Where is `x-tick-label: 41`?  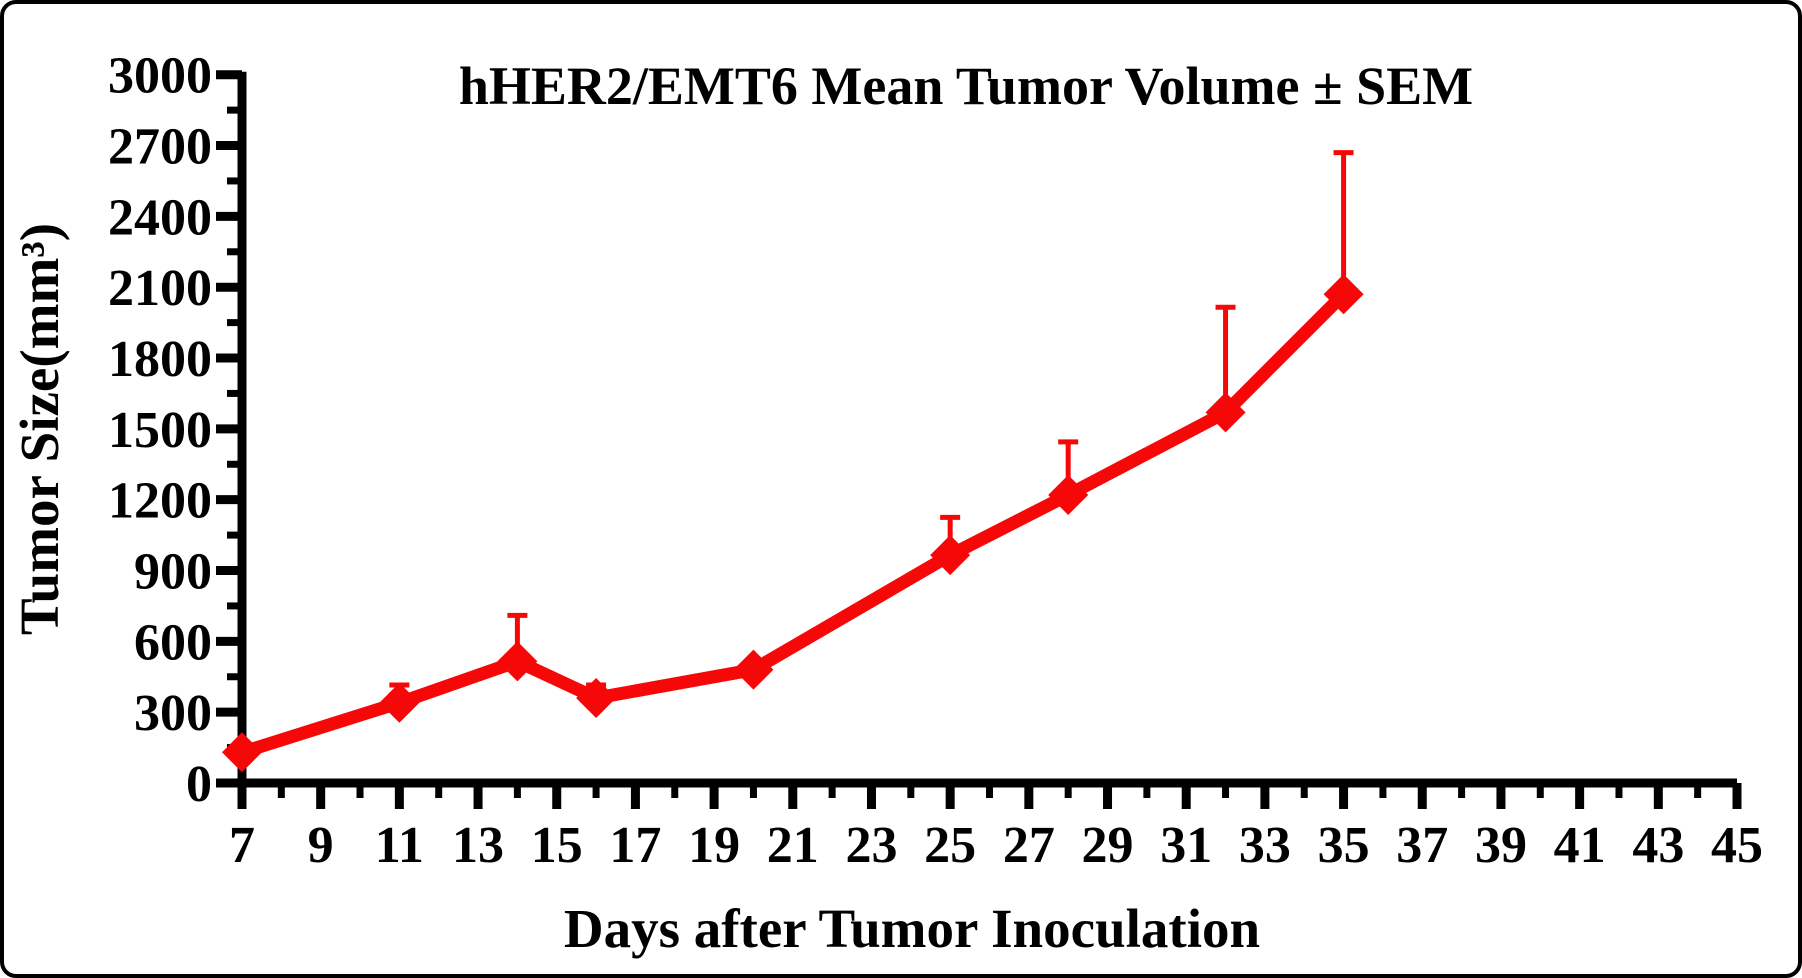
x-tick-label: 41 is located at coordinates (1580, 845).